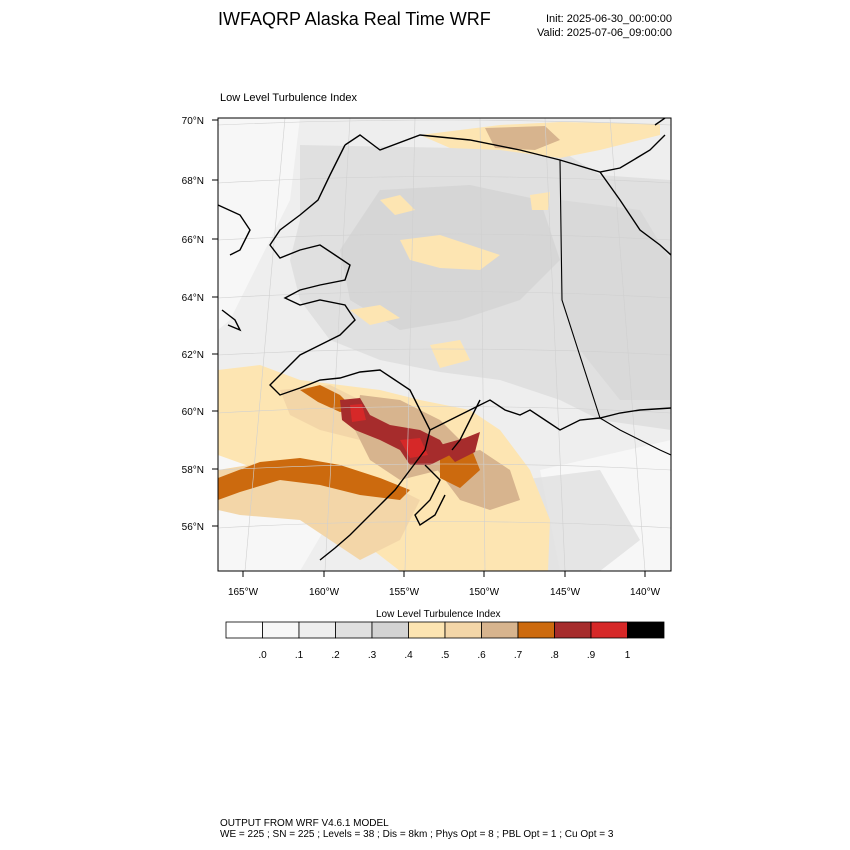 This screenshot has width=850, height=850. I want to click on colorbar-tick-label: 1, so click(627, 655).